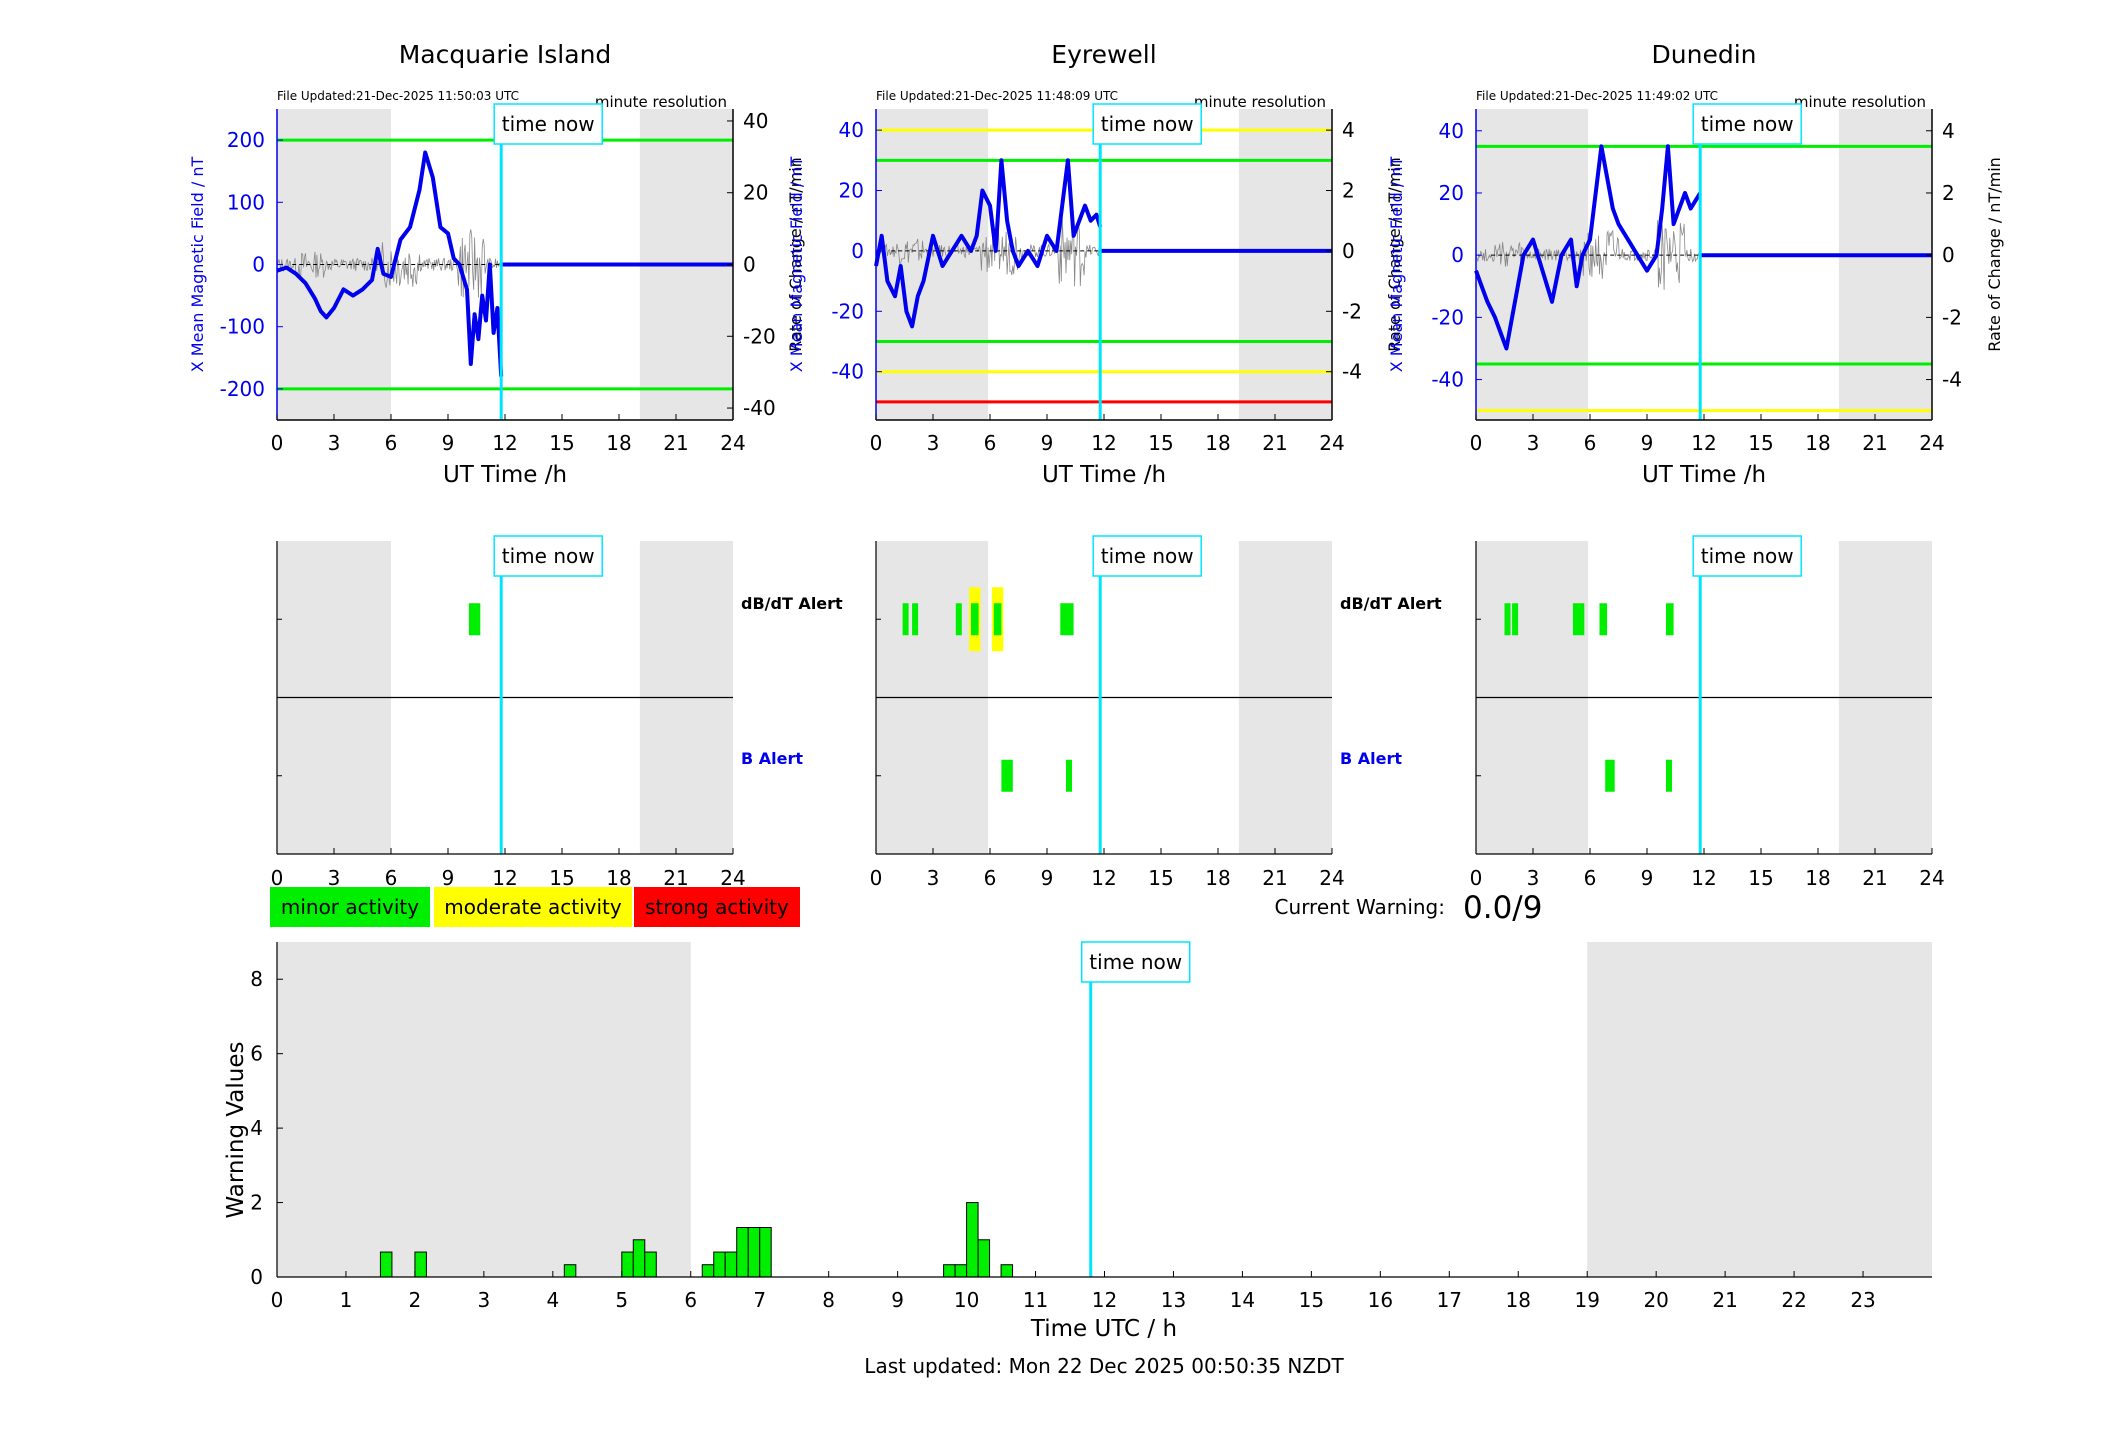  Describe the element at coordinates (828, 1300) in the screenshot. I see `x-tick-label: 8` at that location.